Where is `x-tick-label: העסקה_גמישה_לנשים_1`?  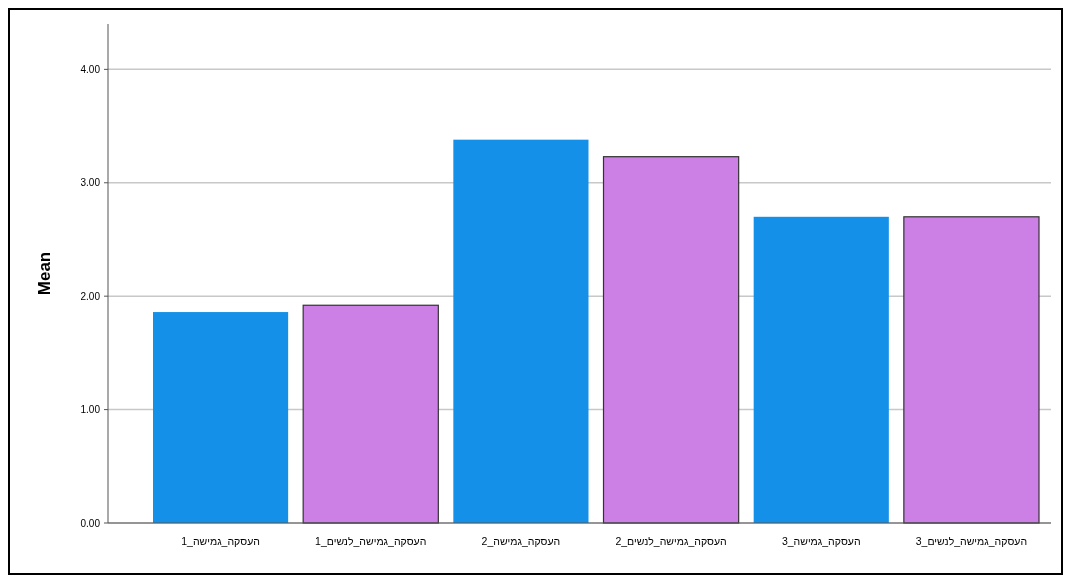
x-tick-label: העסקה_גמישה_לנשים_1 is located at coordinates (371, 541).